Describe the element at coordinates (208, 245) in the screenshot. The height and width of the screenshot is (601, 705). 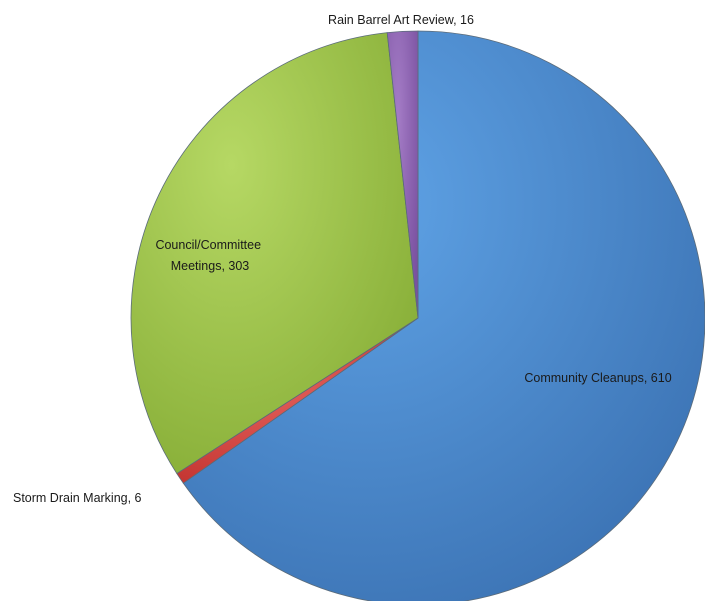
I see `slice-label-council-line-1: Council/Committee` at that location.